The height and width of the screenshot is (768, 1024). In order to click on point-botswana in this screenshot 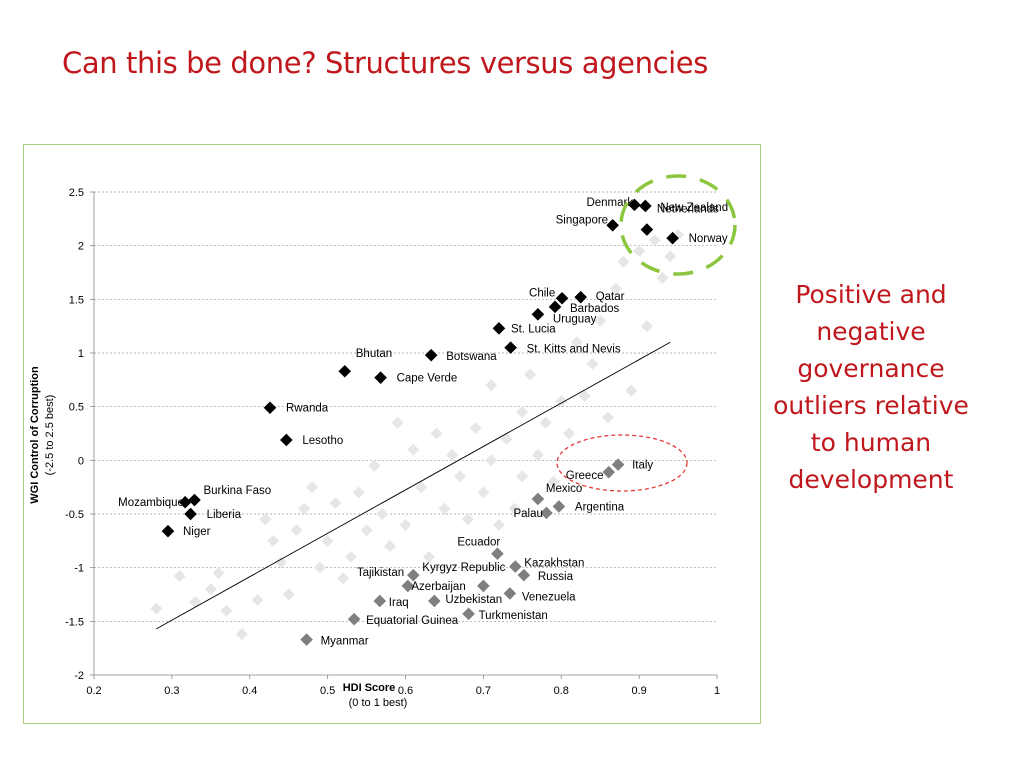, I will do `click(431, 355)`.